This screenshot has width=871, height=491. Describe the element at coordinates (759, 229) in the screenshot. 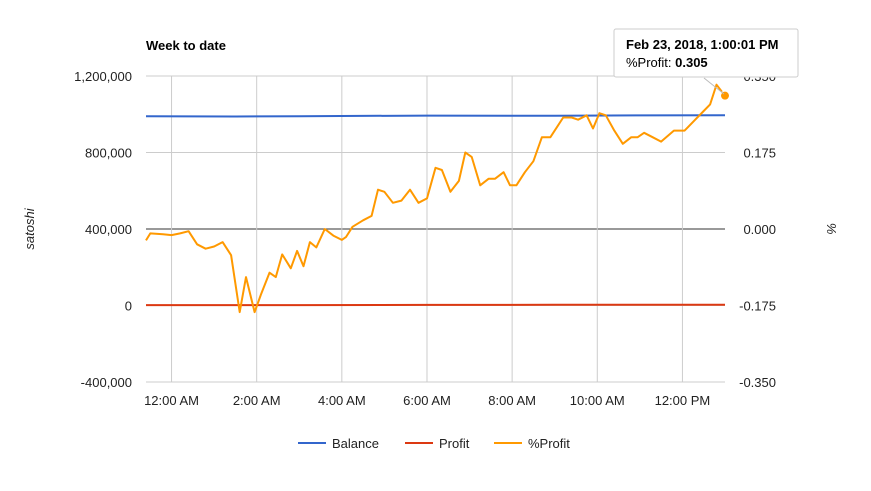

I see `right-tick-label: 0.000` at that location.